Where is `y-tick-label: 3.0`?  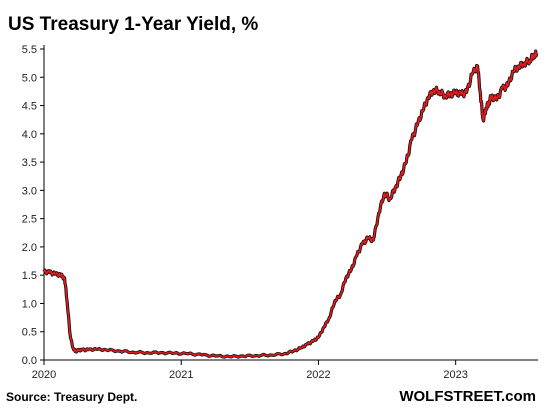
y-tick-label: 3.0 is located at coordinates (29, 191).